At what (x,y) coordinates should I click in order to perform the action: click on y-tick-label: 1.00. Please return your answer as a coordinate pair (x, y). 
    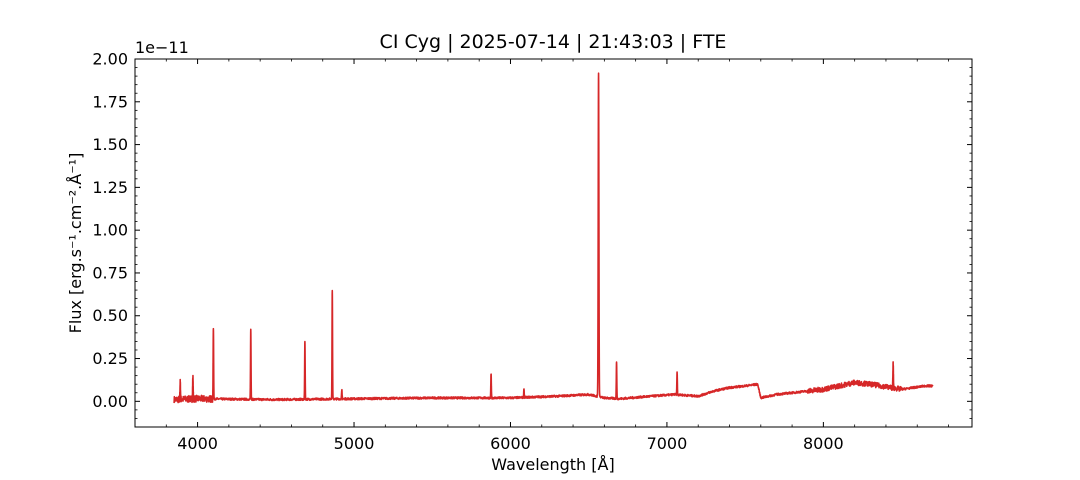
    Looking at the image, I should click on (110, 230).